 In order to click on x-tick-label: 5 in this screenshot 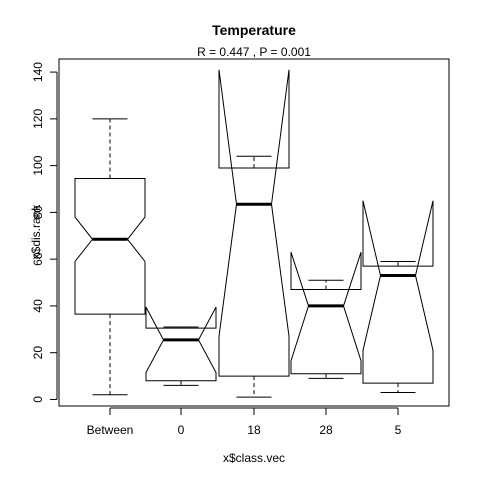, I will do `click(398, 430)`.